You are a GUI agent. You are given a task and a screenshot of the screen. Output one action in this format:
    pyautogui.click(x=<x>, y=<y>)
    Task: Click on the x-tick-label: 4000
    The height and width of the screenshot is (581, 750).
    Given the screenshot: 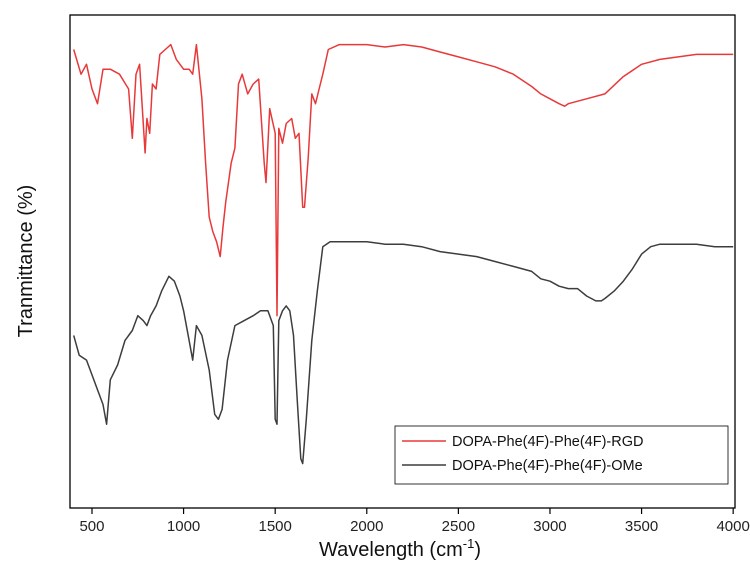 What is the action you would take?
    pyautogui.click(x=732, y=526)
    